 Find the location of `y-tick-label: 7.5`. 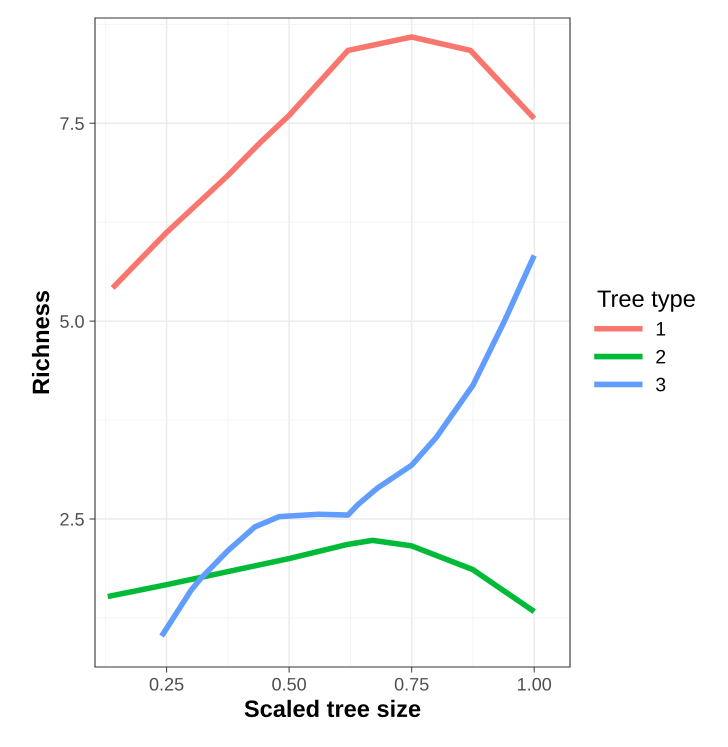

y-tick-label: 7.5 is located at coordinates (72, 123).